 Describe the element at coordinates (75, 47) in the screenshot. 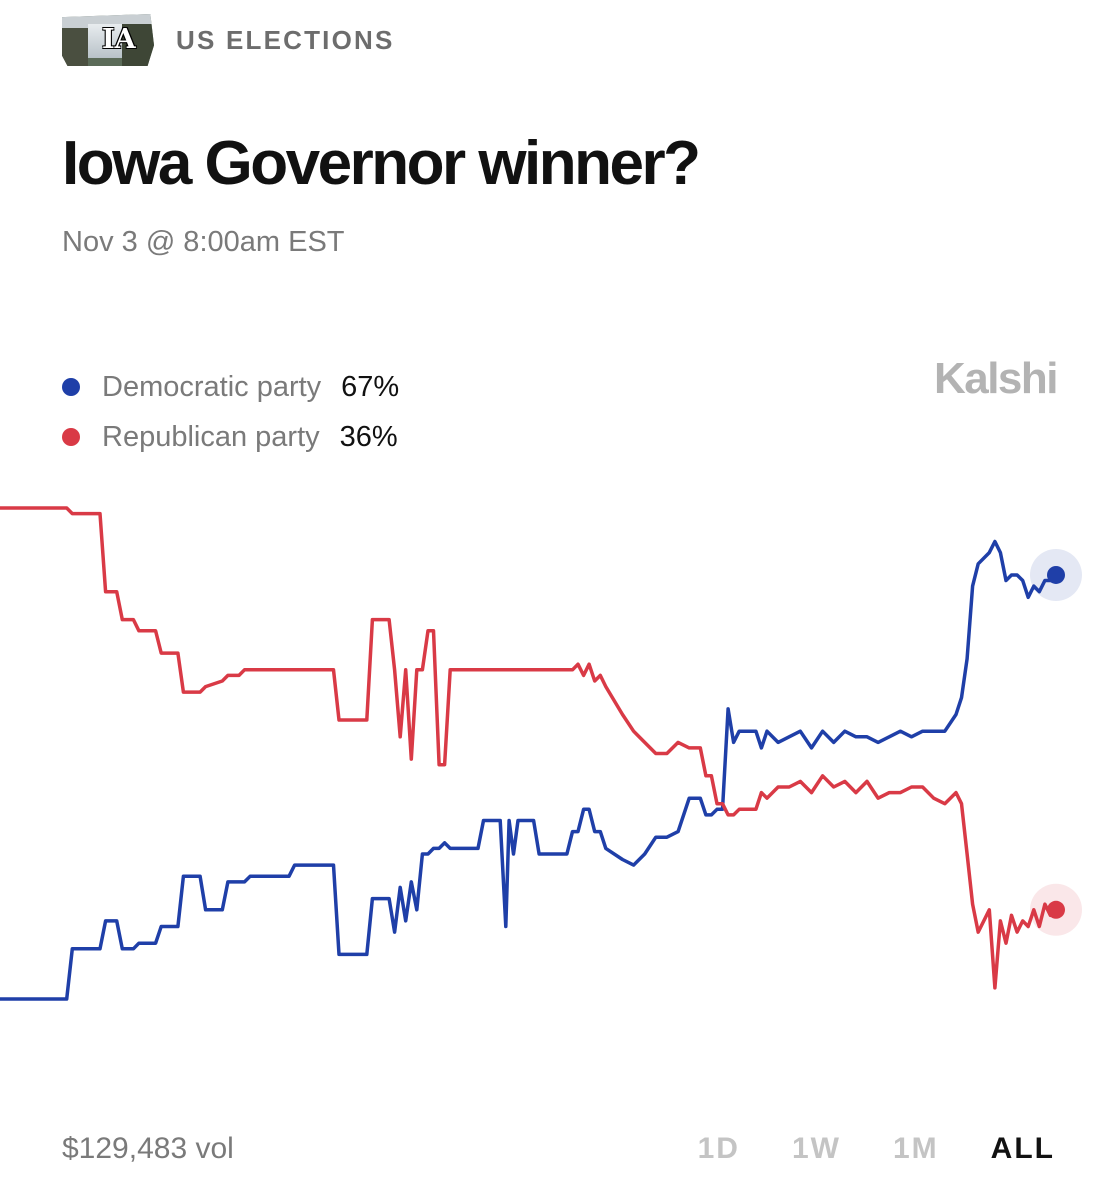

I see `thumbnail-rock-left` at that location.